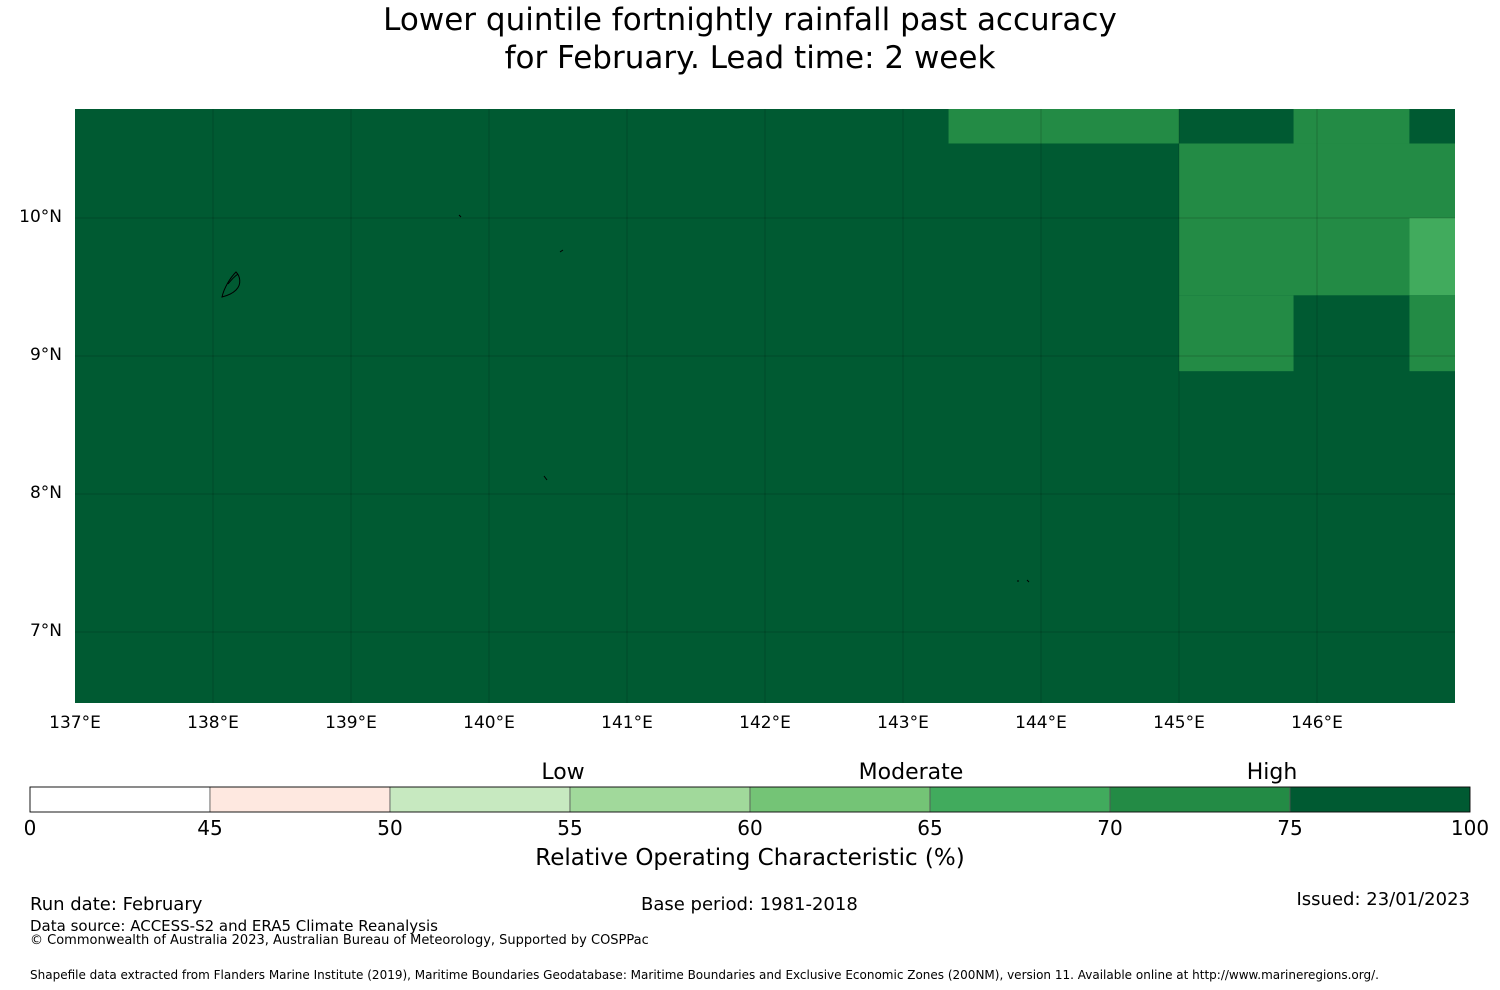  I want to click on lon-tick-label: 140°E, so click(489, 723).